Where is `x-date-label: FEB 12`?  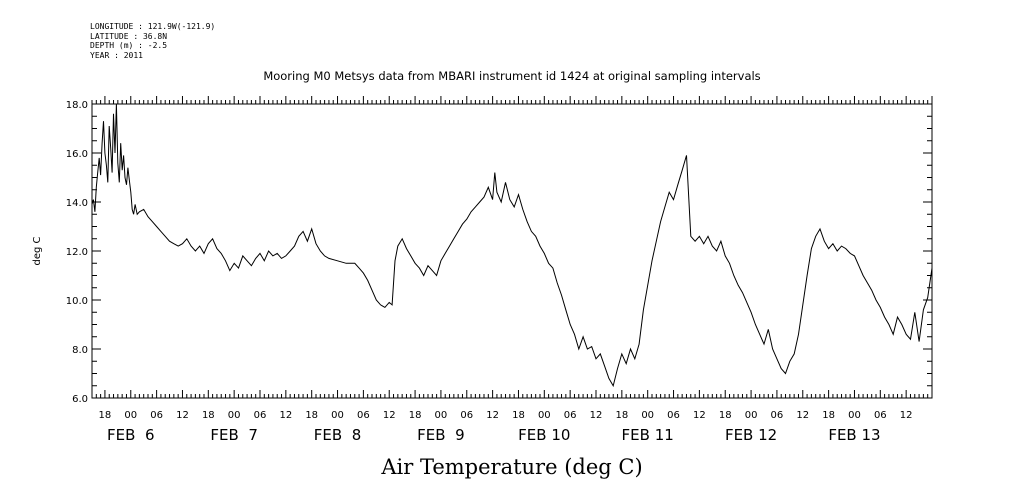
x-date-label: FEB 12 is located at coordinates (751, 435).